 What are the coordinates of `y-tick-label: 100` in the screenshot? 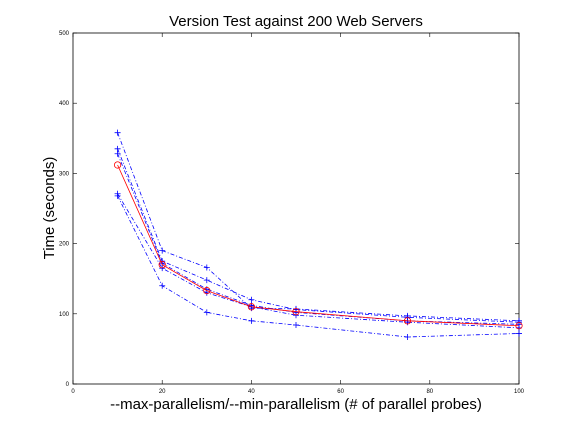 It's located at (64, 315).